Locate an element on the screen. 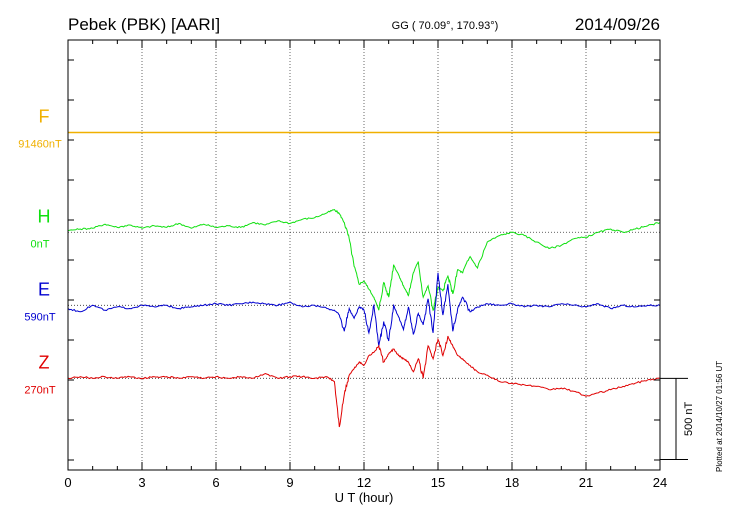  series-E-line is located at coordinates (364, 309).